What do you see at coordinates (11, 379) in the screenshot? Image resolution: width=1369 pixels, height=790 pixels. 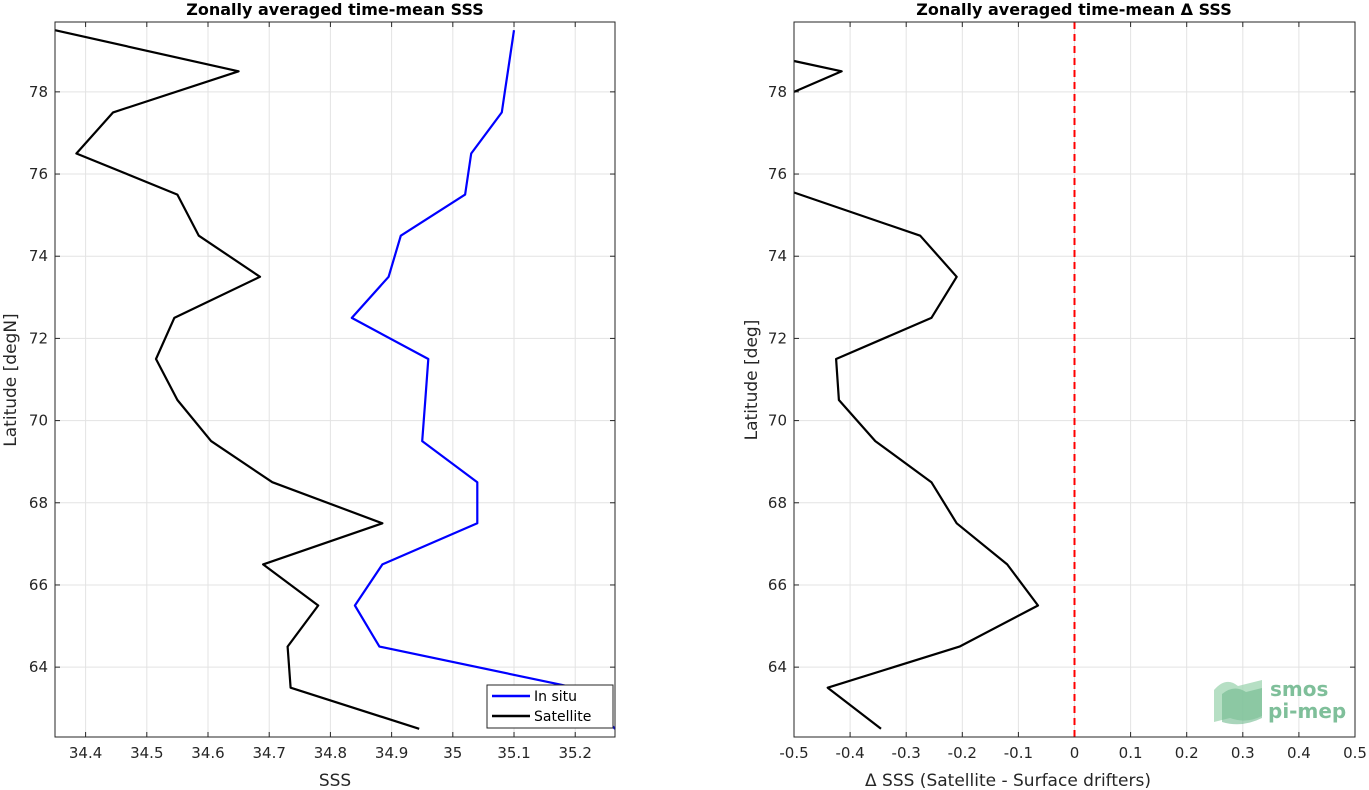 I see `y-axis-label: Latitude [degN]` at bounding box center [11, 379].